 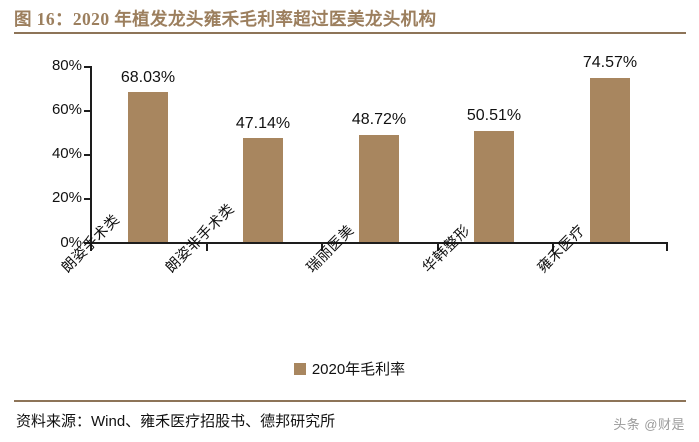 What do you see at coordinates (263, 123) in the screenshot?
I see `bar-value-label-1: 47.14%` at bounding box center [263, 123].